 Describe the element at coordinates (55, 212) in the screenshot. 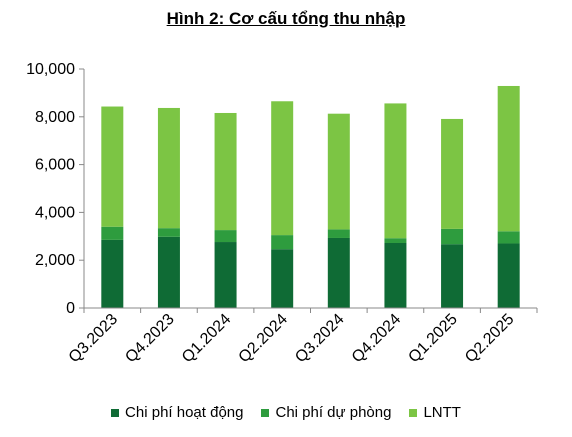

I see `y-tick-label: 4,000` at that location.